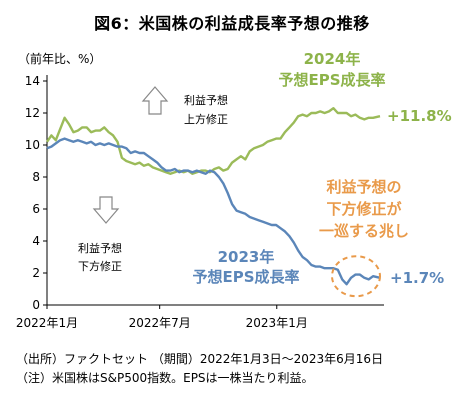 This screenshot has height=402, width=464. I want to click on series-label-2024-year: 2024年, so click(332, 59).